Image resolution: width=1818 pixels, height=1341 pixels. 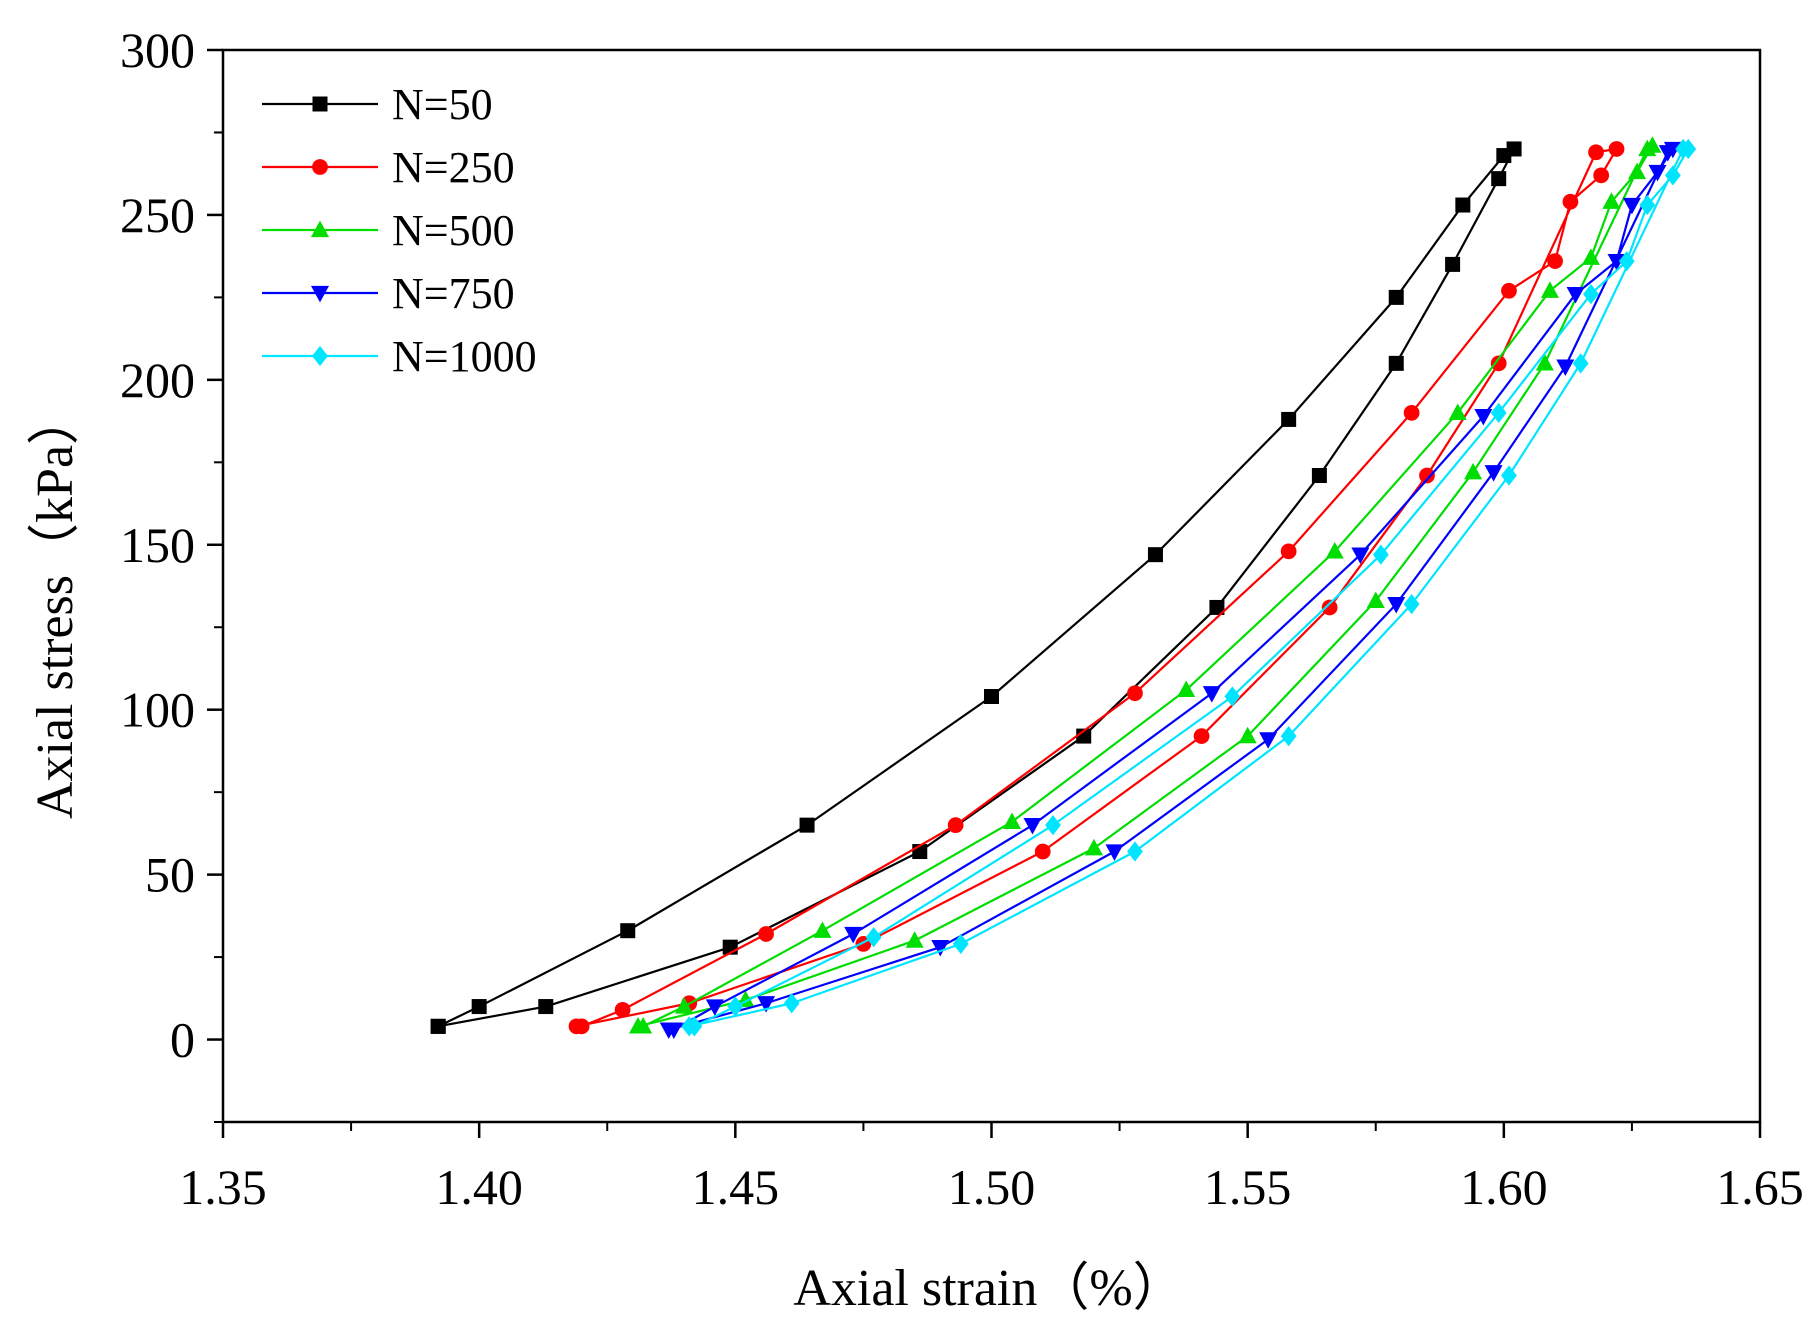 What do you see at coordinates (453, 167) in the screenshot?
I see `legend-label: N=250` at bounding box center [453, 167].